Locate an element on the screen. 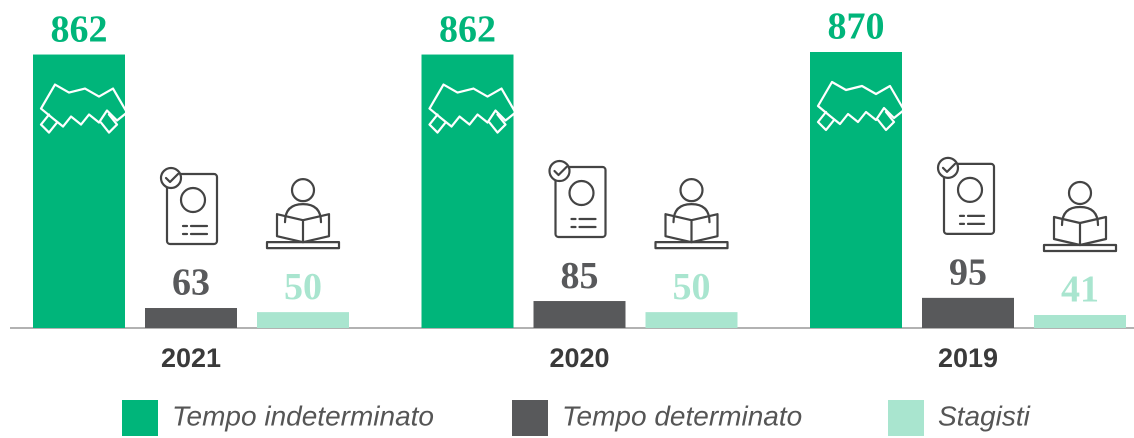 The width and height of the screenshot is (1134, 438). legend-label: Stagisti is located at coordinates (984, 415).